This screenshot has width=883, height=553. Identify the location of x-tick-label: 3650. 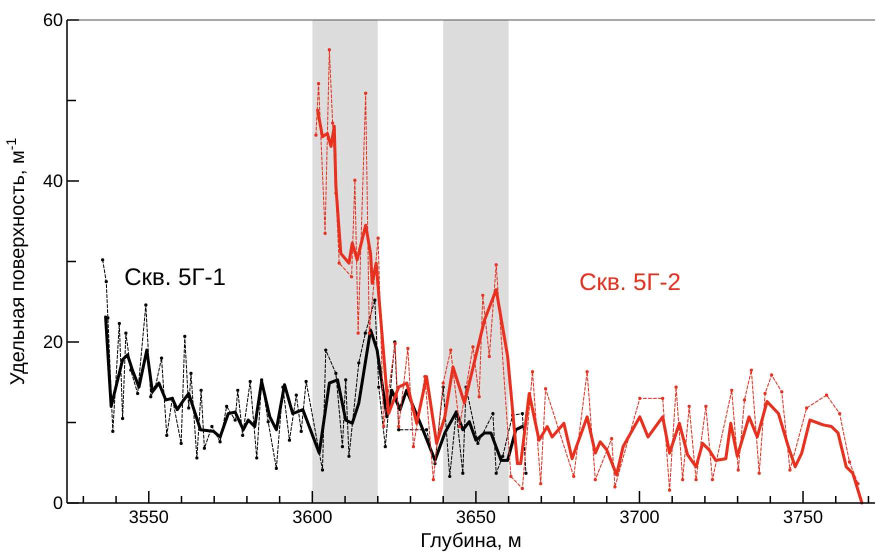
(476, 517).